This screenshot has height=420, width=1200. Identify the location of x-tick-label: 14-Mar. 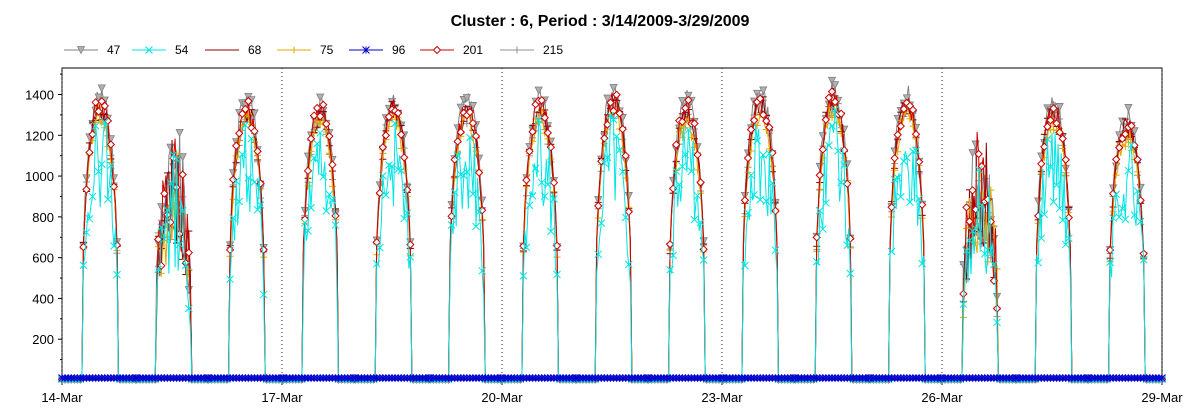
(62, 397).